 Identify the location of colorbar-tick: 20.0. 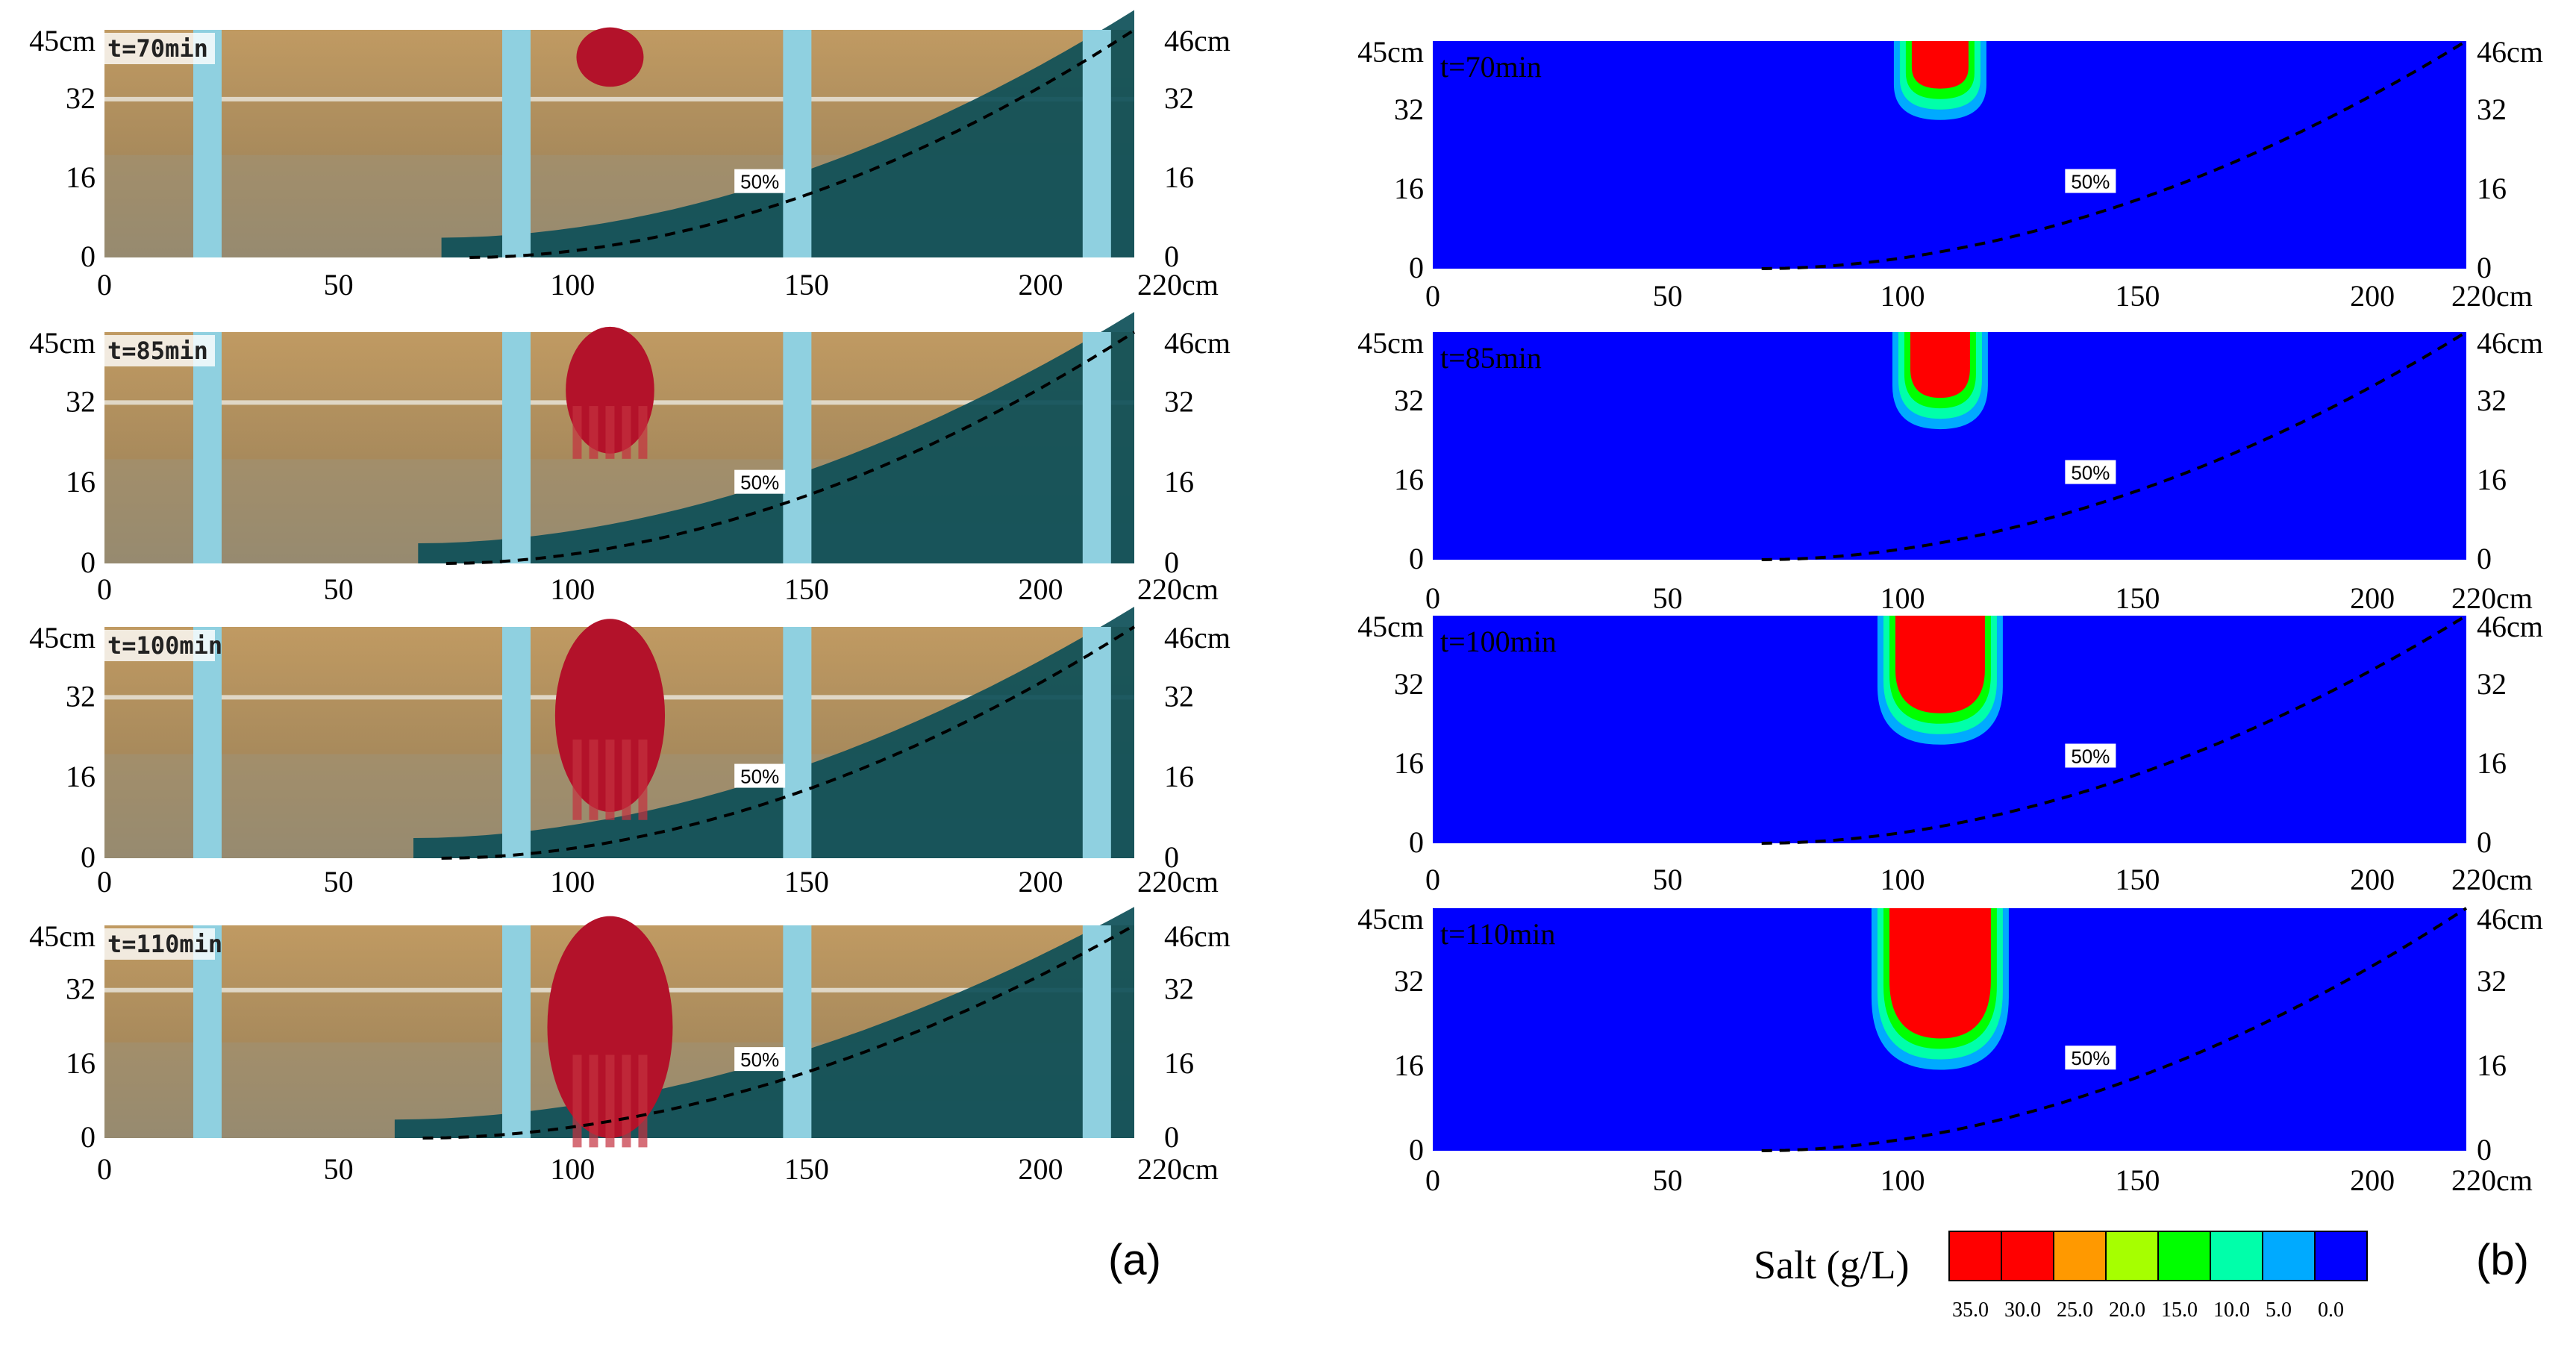
(2127, 1311).